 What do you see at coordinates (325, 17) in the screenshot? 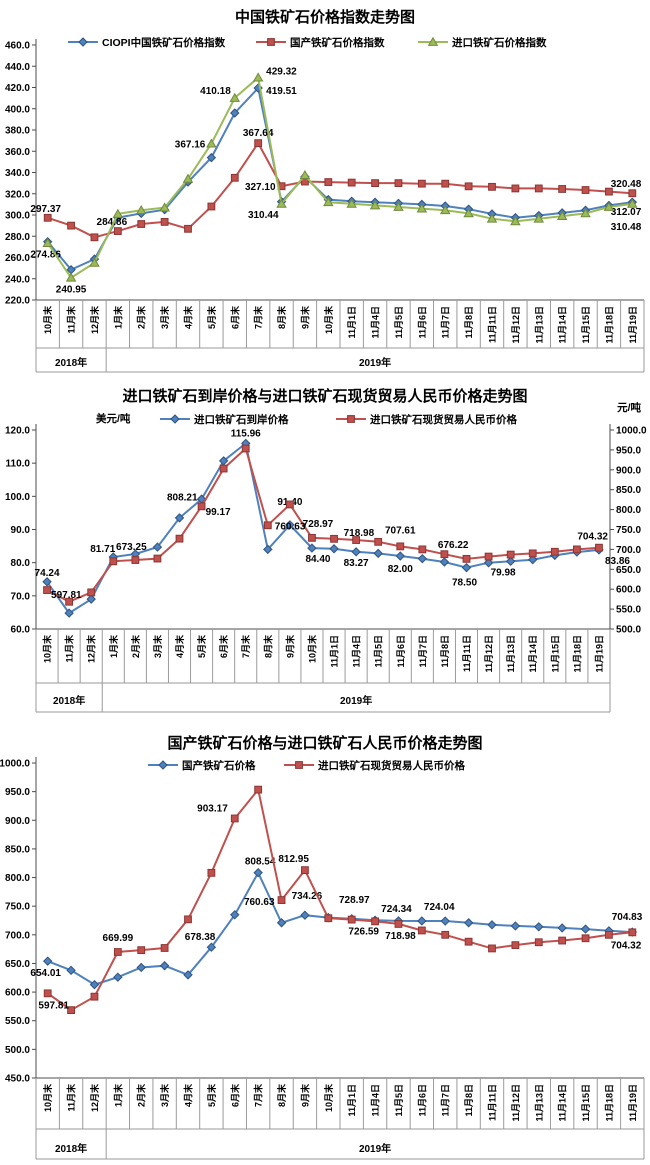
I see `chart-title: 中国铁矿石价格指数走势图` at bounding box center [325, 17].